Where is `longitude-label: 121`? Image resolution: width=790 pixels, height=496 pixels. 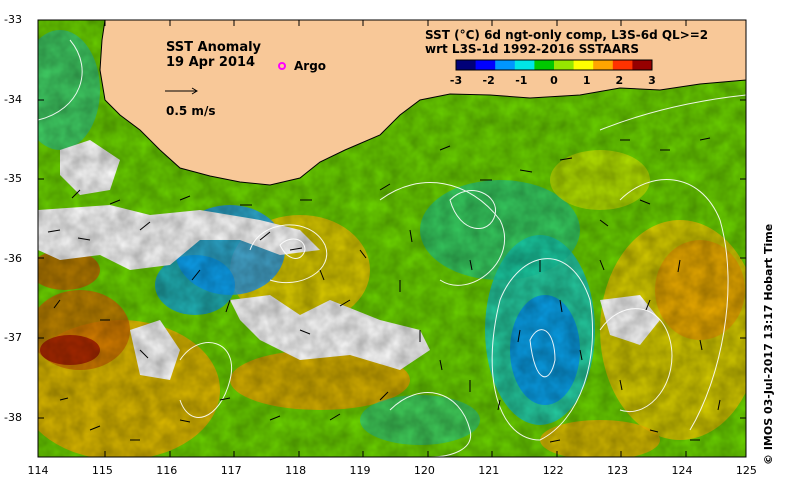
longitude-label: 121 is located at coordinates (489, 470).